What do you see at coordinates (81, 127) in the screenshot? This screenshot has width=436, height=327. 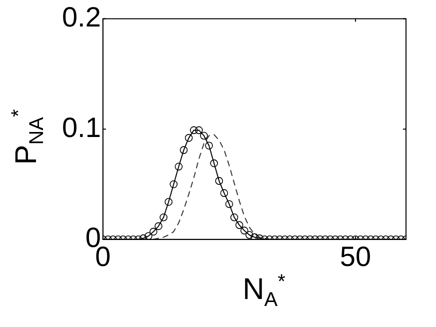 I see `y-tick-label: 0.1` at bounding box center [81, 127].